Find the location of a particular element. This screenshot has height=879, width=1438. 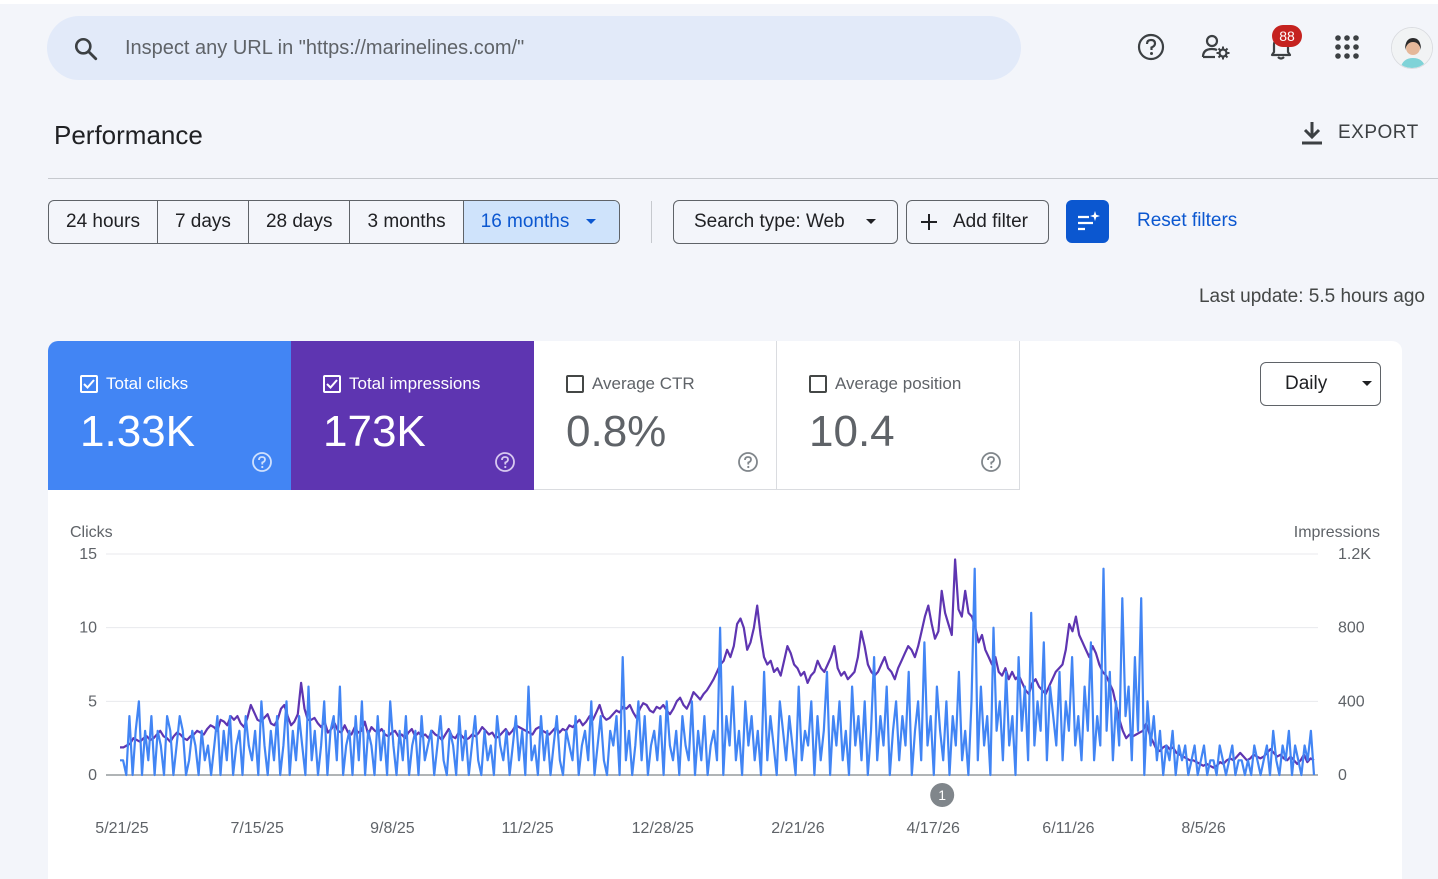

avatar is located at coordinates (1412, 48).